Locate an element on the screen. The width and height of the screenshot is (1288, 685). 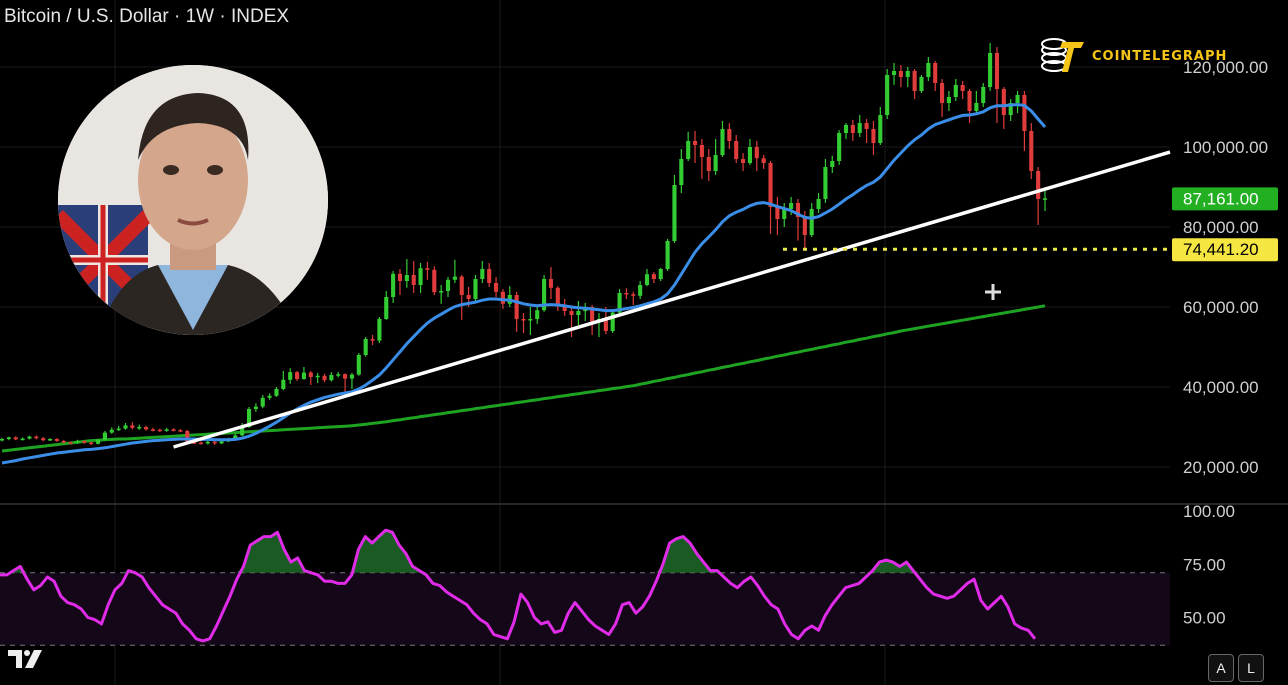
last-price-badge is located at coordinates (1225, 199).